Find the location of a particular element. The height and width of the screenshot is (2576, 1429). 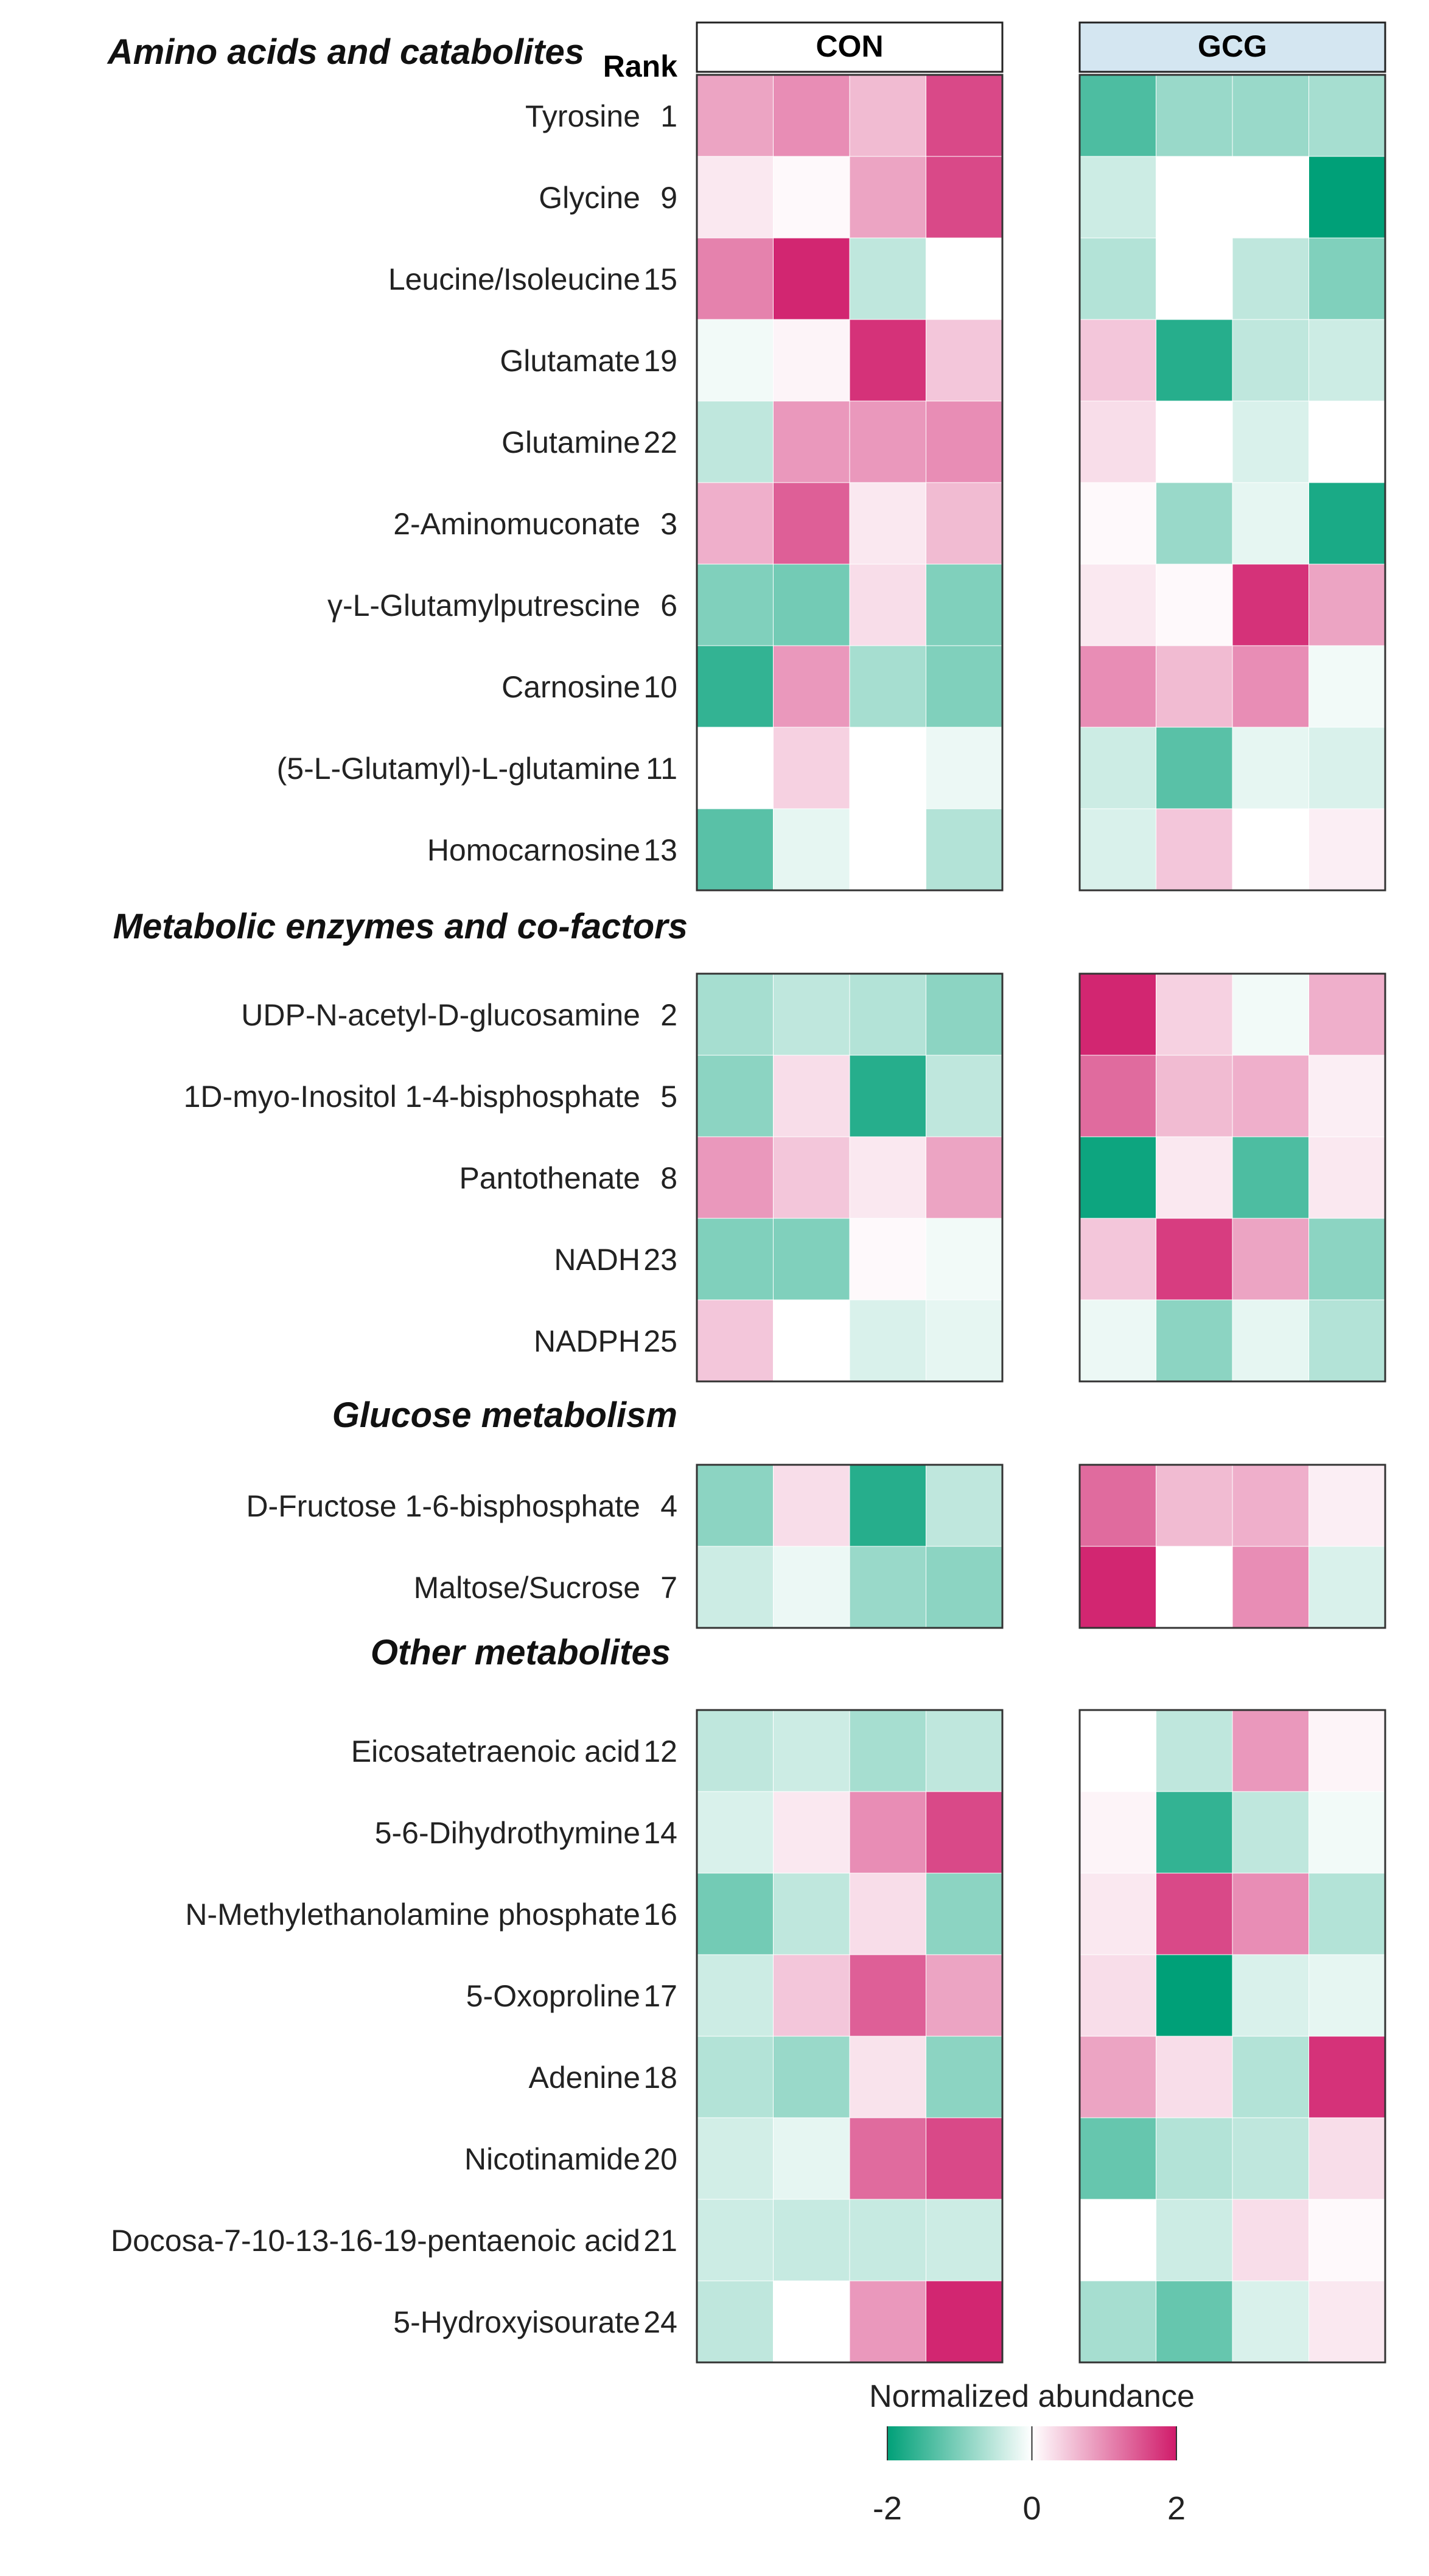

row-label: 1D-myo-Inositol 1-4-bisphosphate is located at coordinates (412, 1097).